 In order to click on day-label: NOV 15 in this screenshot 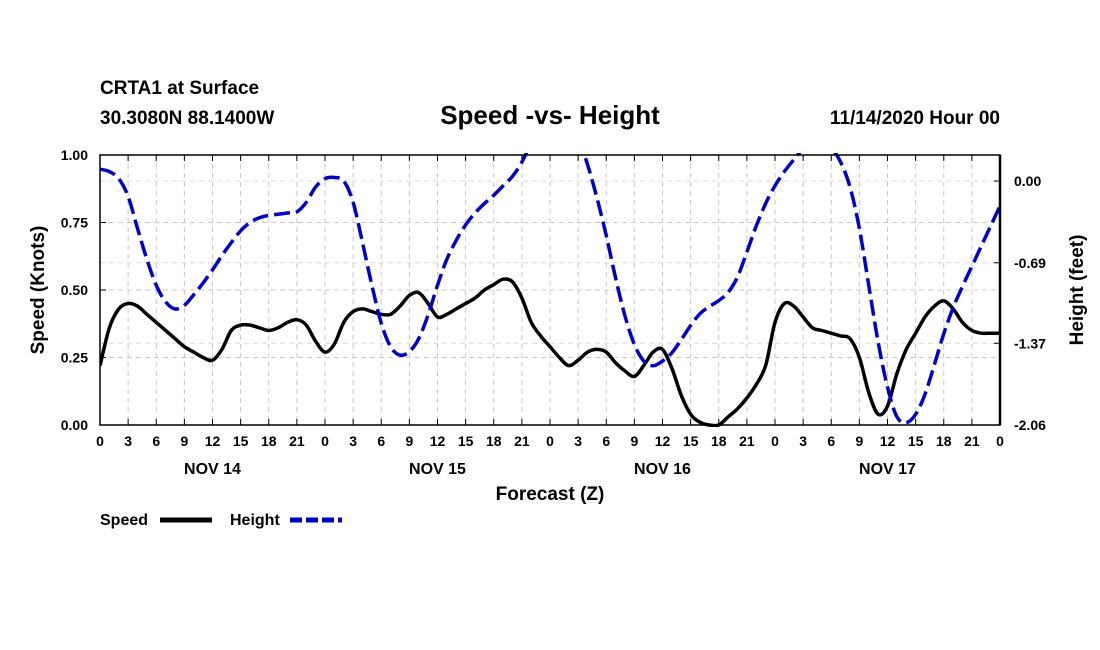, I will do `click(437, 469)`.